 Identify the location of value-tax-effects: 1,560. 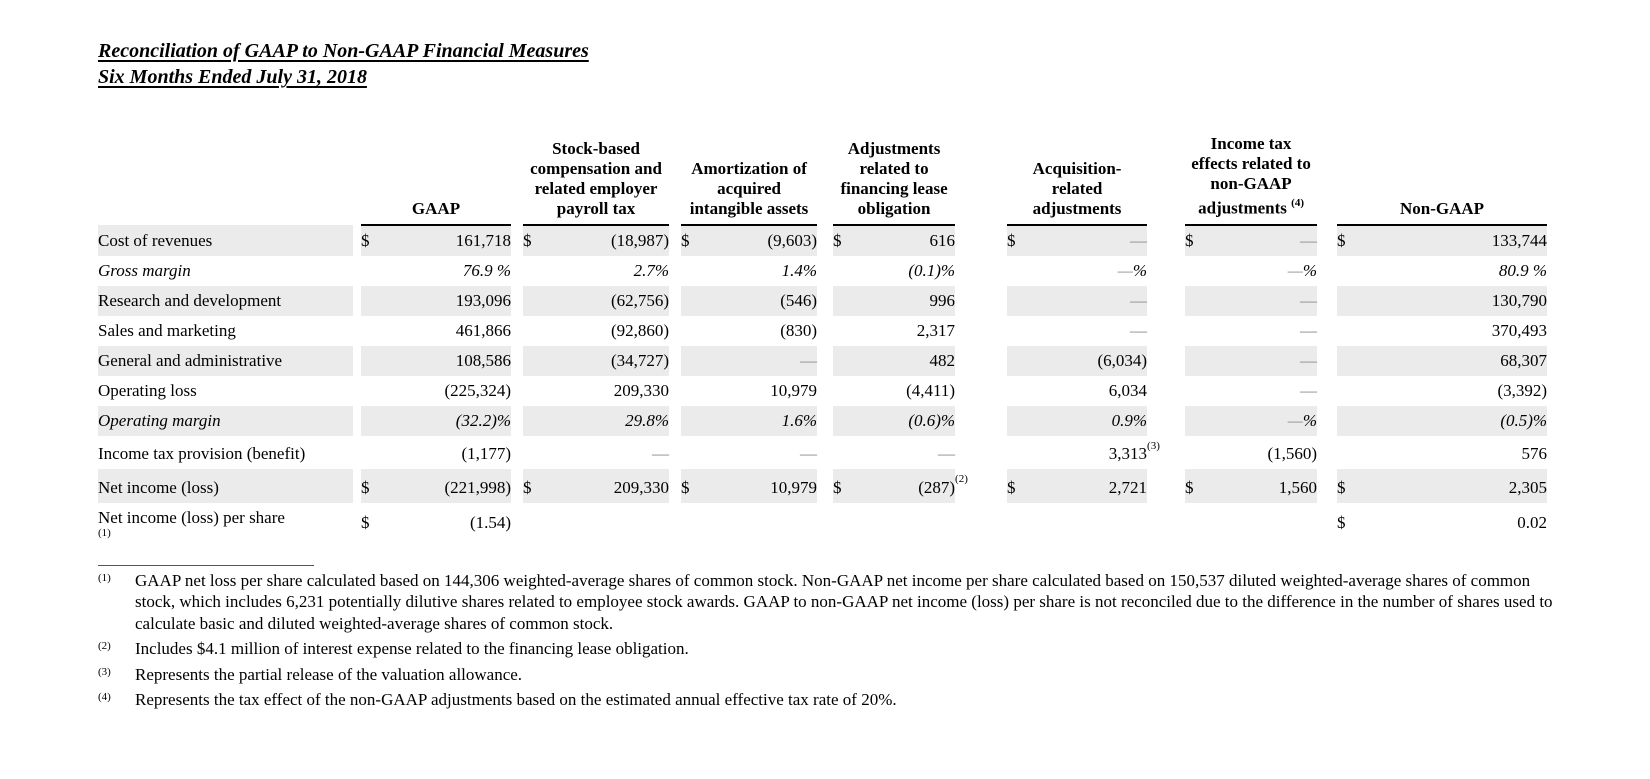
(1263, 486).